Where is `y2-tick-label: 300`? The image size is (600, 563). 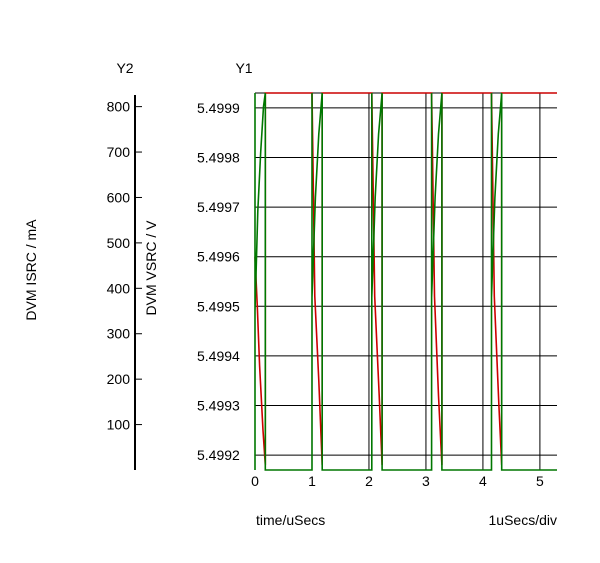
y2-tick-label: 300 is located at coordinates (119, 334).